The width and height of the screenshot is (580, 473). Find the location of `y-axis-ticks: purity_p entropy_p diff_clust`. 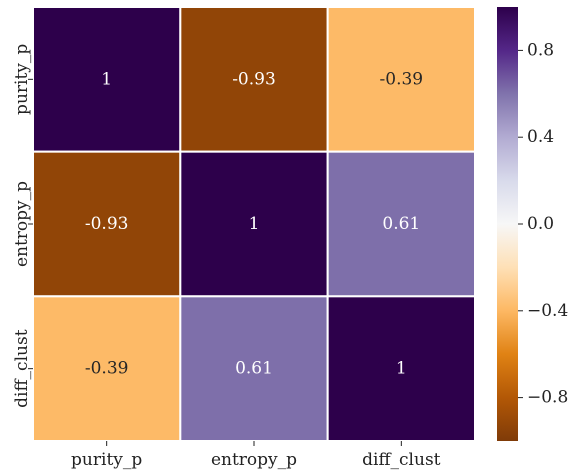

y-axis-ticks: purity_p entropy_p diff_clust is located at coordinates (22, 226).